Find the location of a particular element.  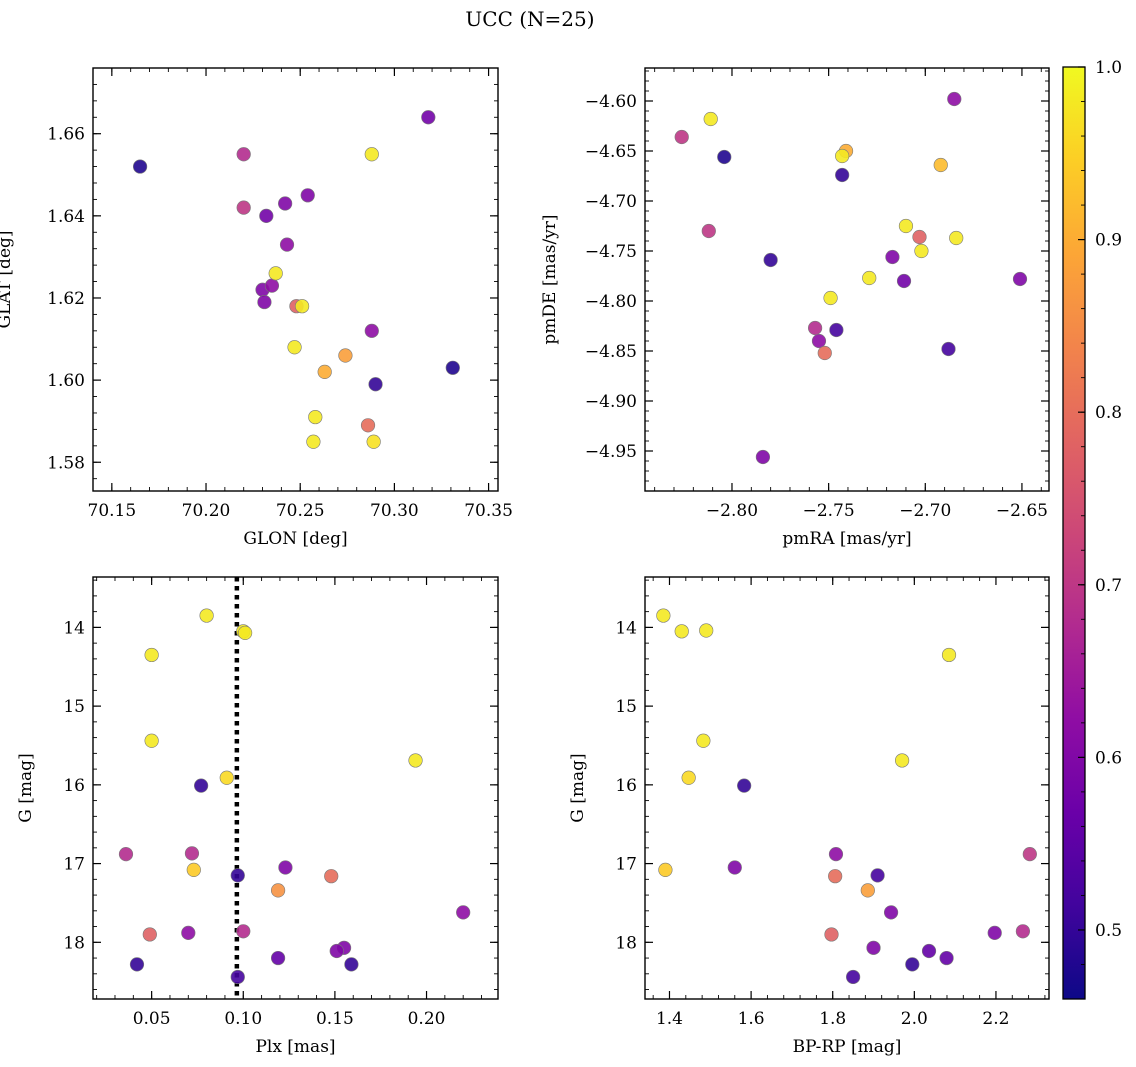

x-tick-label: 70.30 is located at coordinates (394, 511).